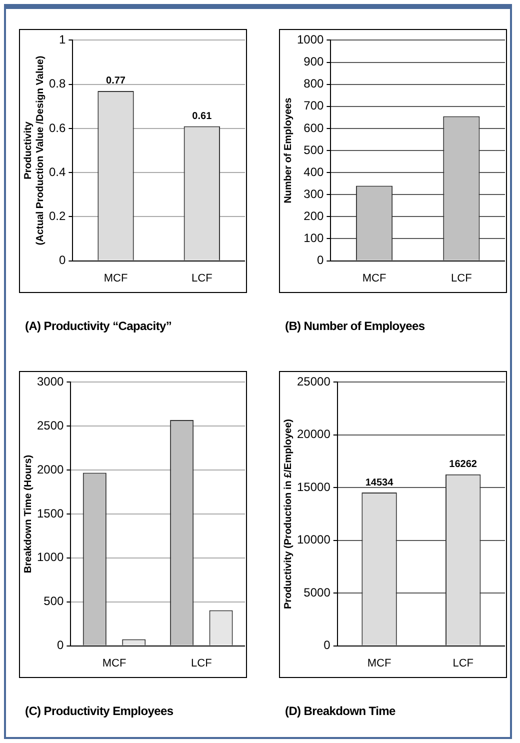 The image size is (520, 743). Describe the element at coordinates (314, 127) in the screenshot. I see `y-tick-label: 600` at that location.